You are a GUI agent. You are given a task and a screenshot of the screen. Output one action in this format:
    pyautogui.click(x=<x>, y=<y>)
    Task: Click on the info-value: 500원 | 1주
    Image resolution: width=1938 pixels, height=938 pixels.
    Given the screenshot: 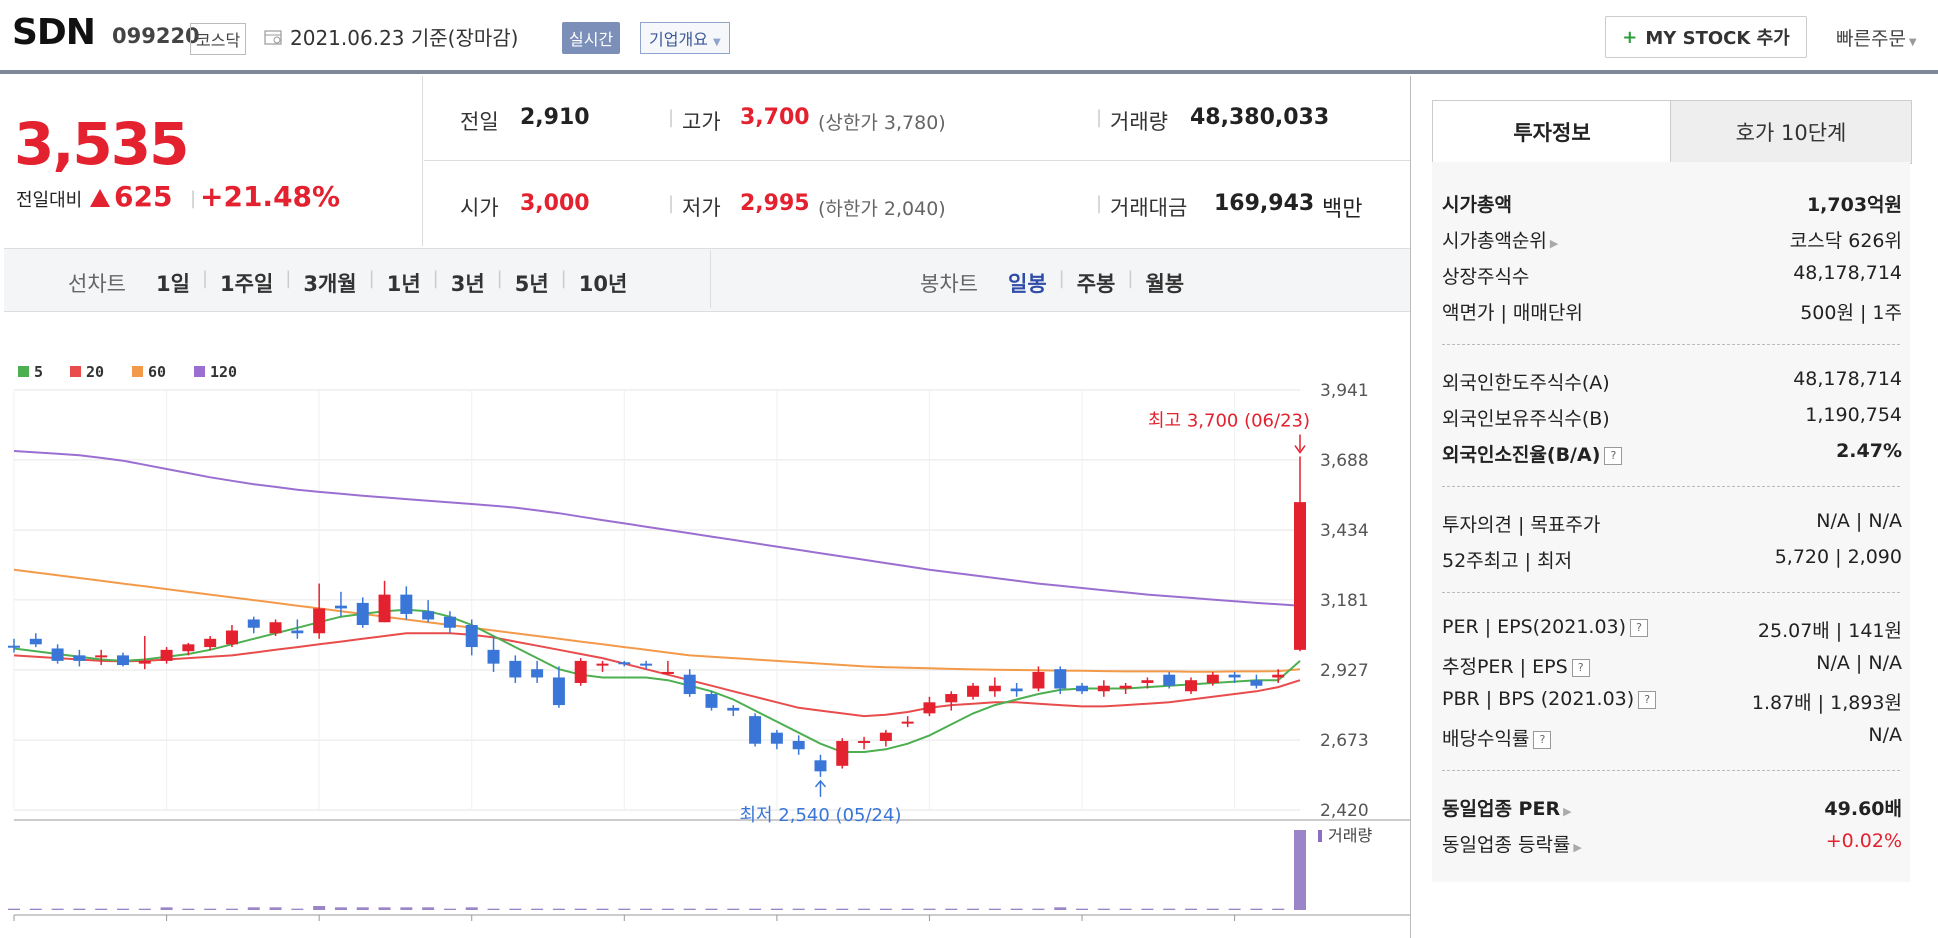 What is the action you would take?
    pyautogui.click(x=1851, y=313)
    